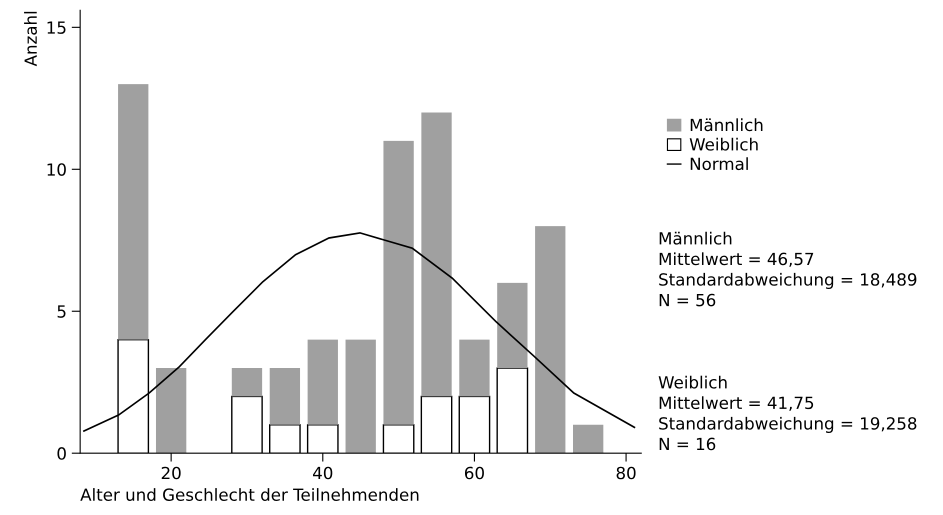 The height and width of the screenshot is (515, 943). What do you see at coordinates (474, 473) in the screenshot?
I see `x-tick-label: 60` at bounding box center [474, 473].